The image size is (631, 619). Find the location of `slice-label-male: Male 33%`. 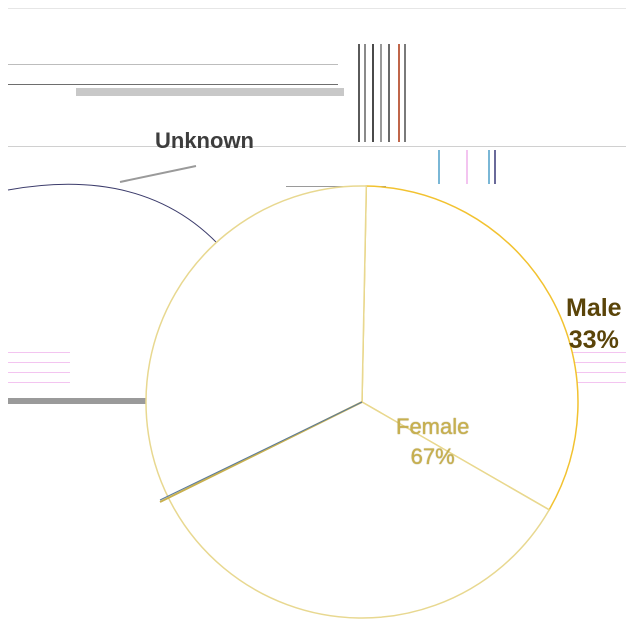

slice-label-male: Male 33% is located at coordinates (594, 324).